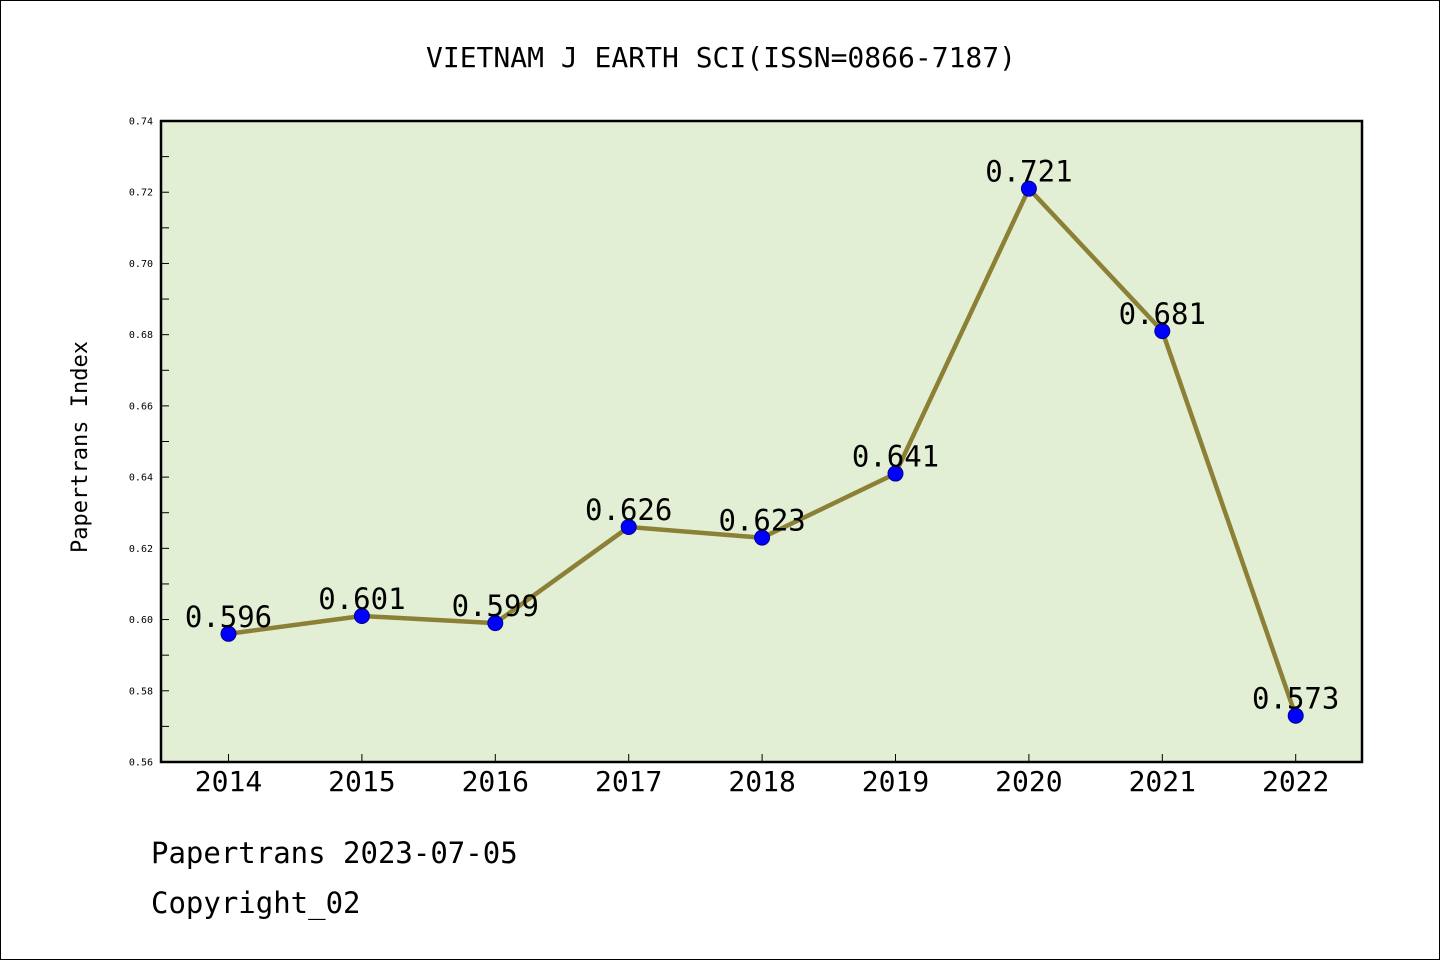 The width and height of the screenshot is (1440, 961). I want to click on data-label: 0.599, so click(495, 606).